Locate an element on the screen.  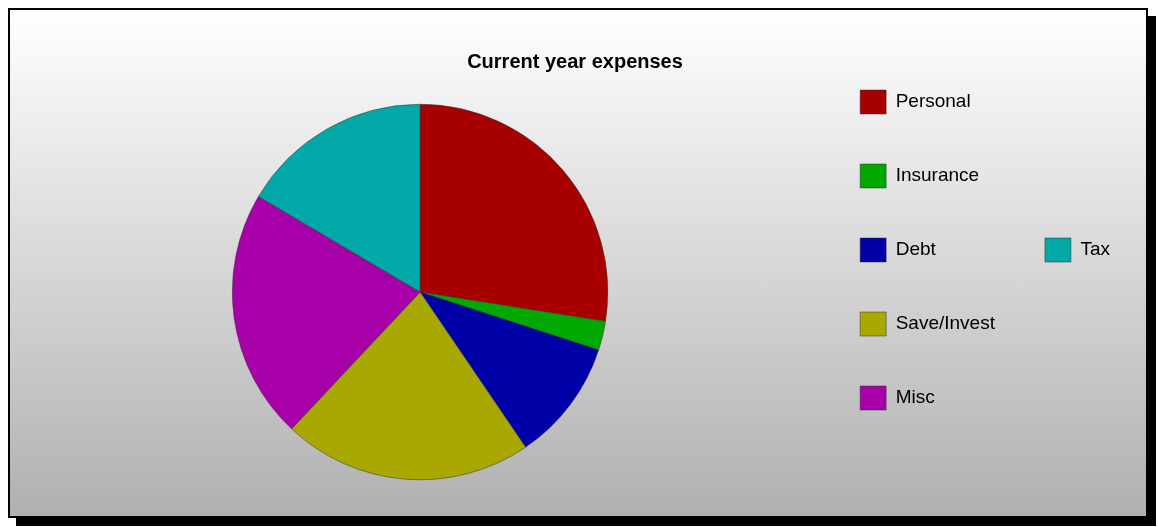
legend-label: Personal is located at coordinates (933, 101).